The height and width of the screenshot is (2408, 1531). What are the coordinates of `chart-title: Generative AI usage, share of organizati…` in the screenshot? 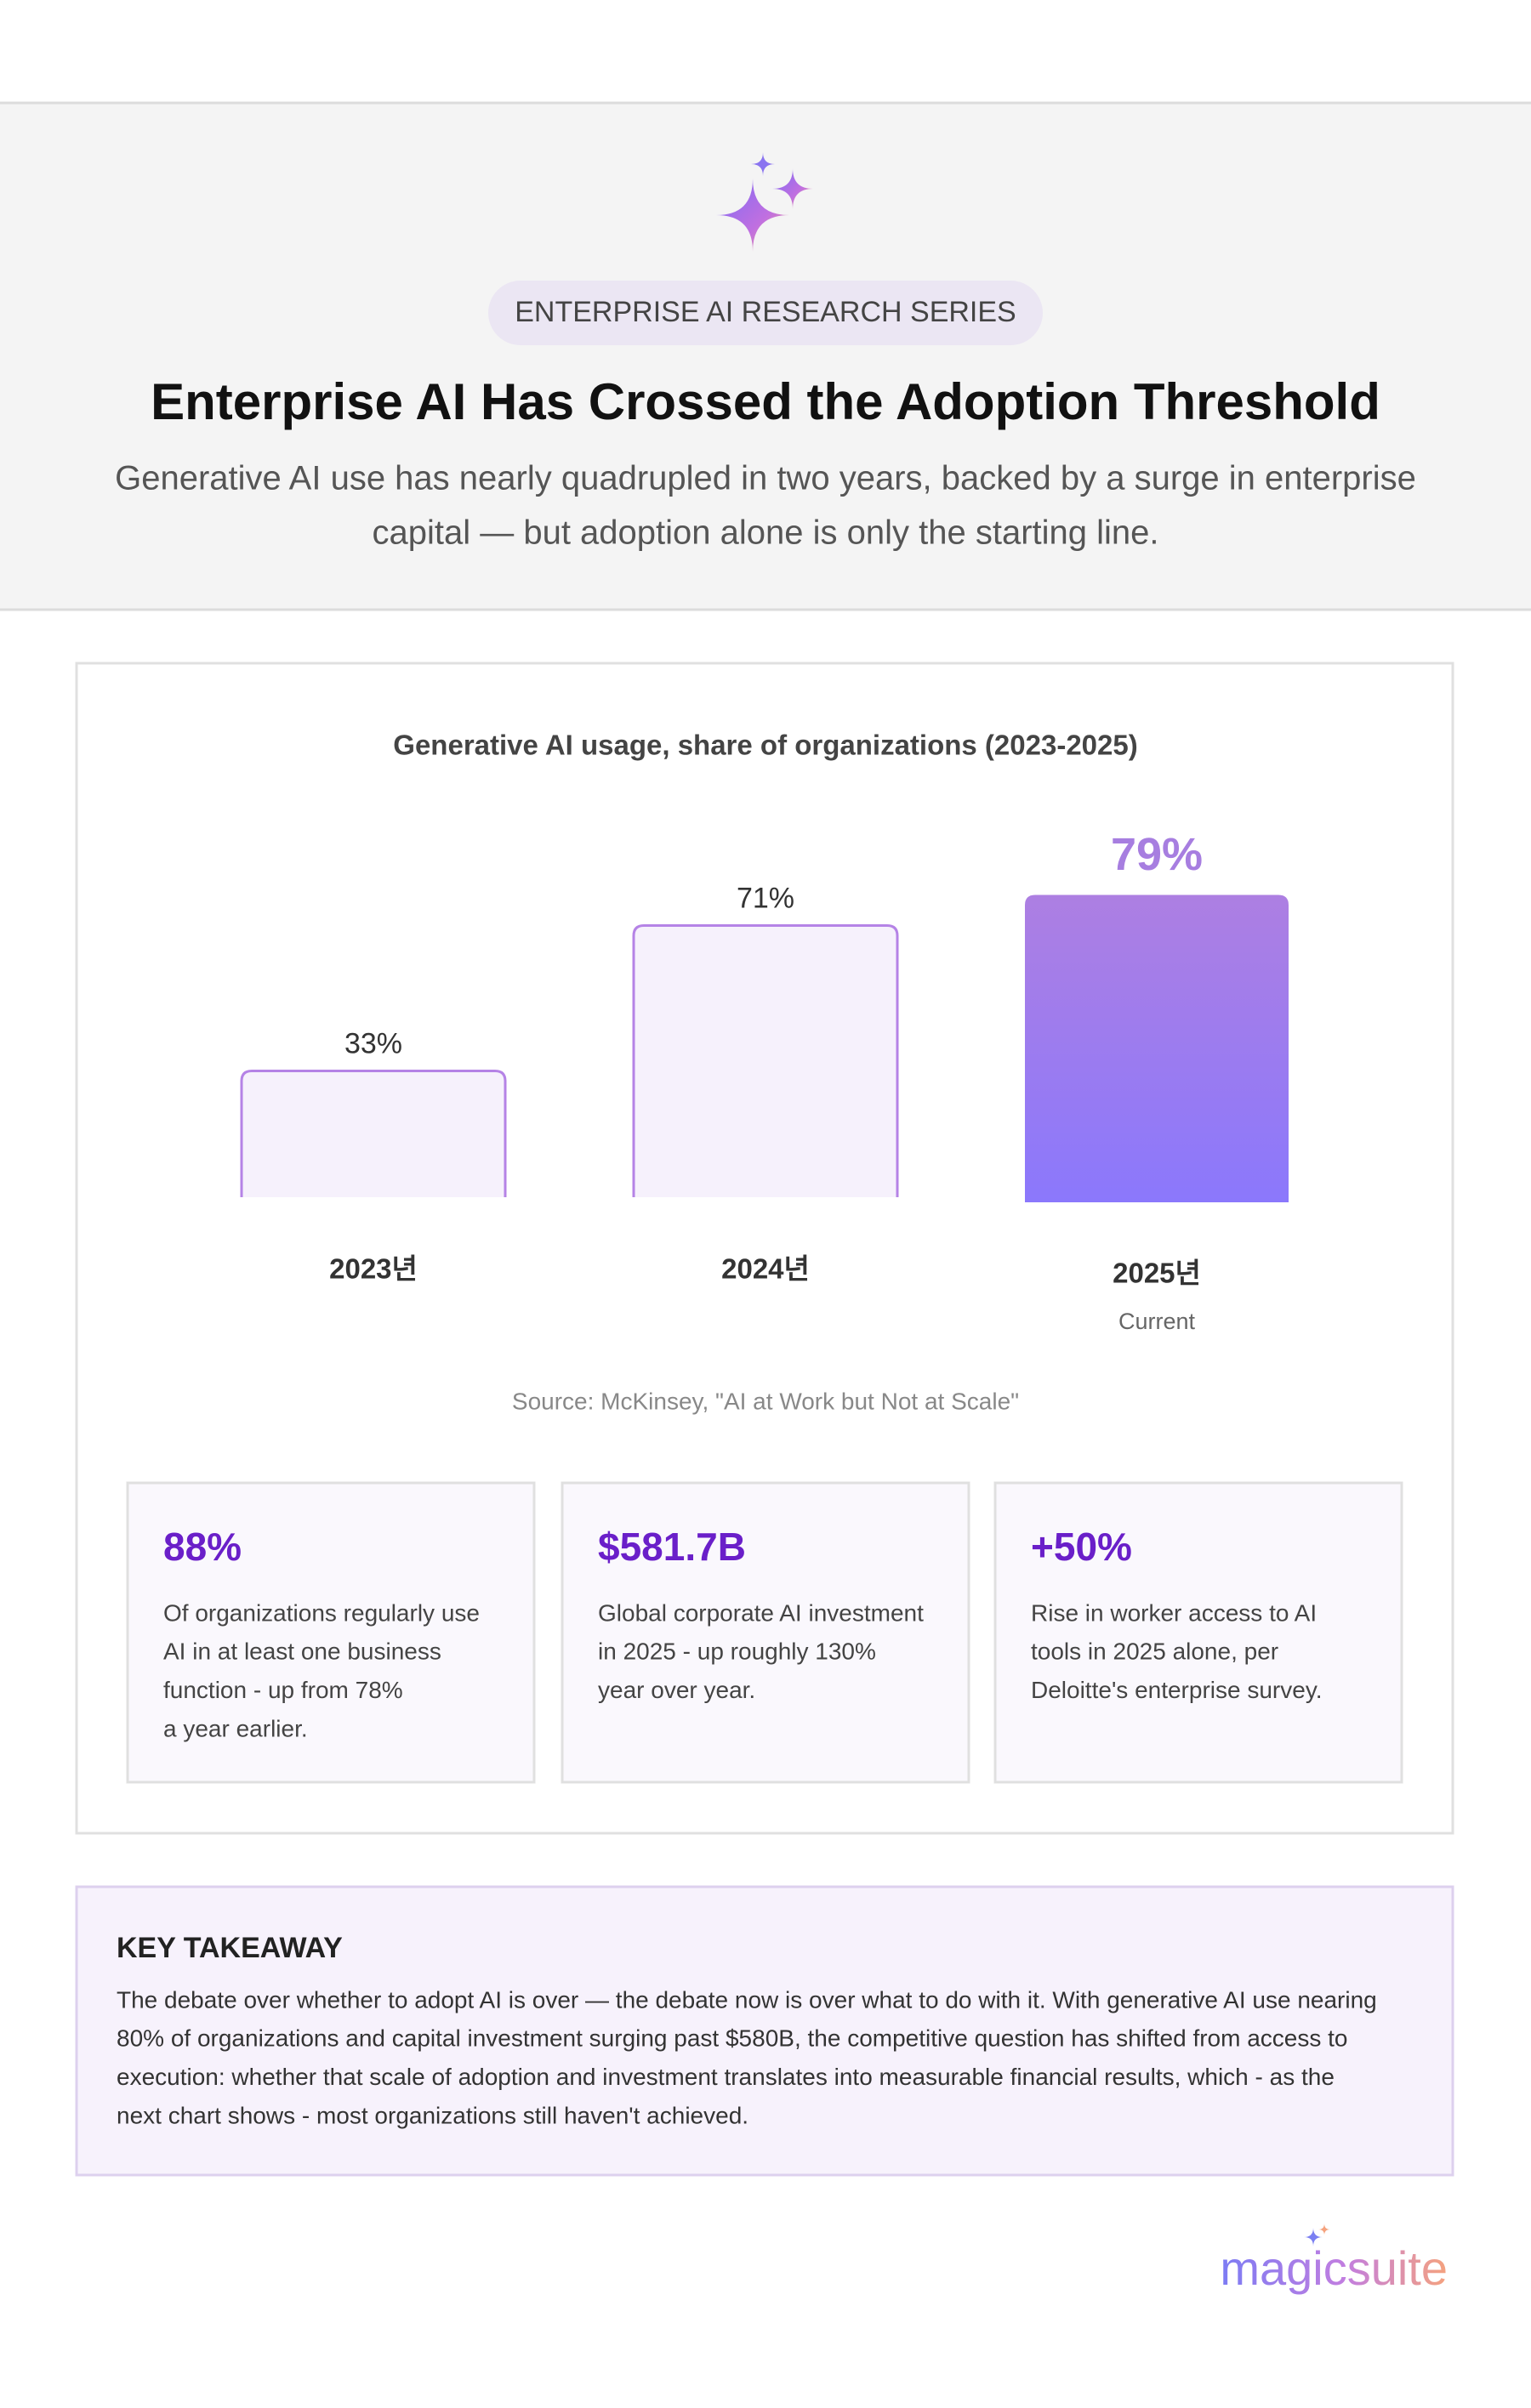 It's located at (765, 745).